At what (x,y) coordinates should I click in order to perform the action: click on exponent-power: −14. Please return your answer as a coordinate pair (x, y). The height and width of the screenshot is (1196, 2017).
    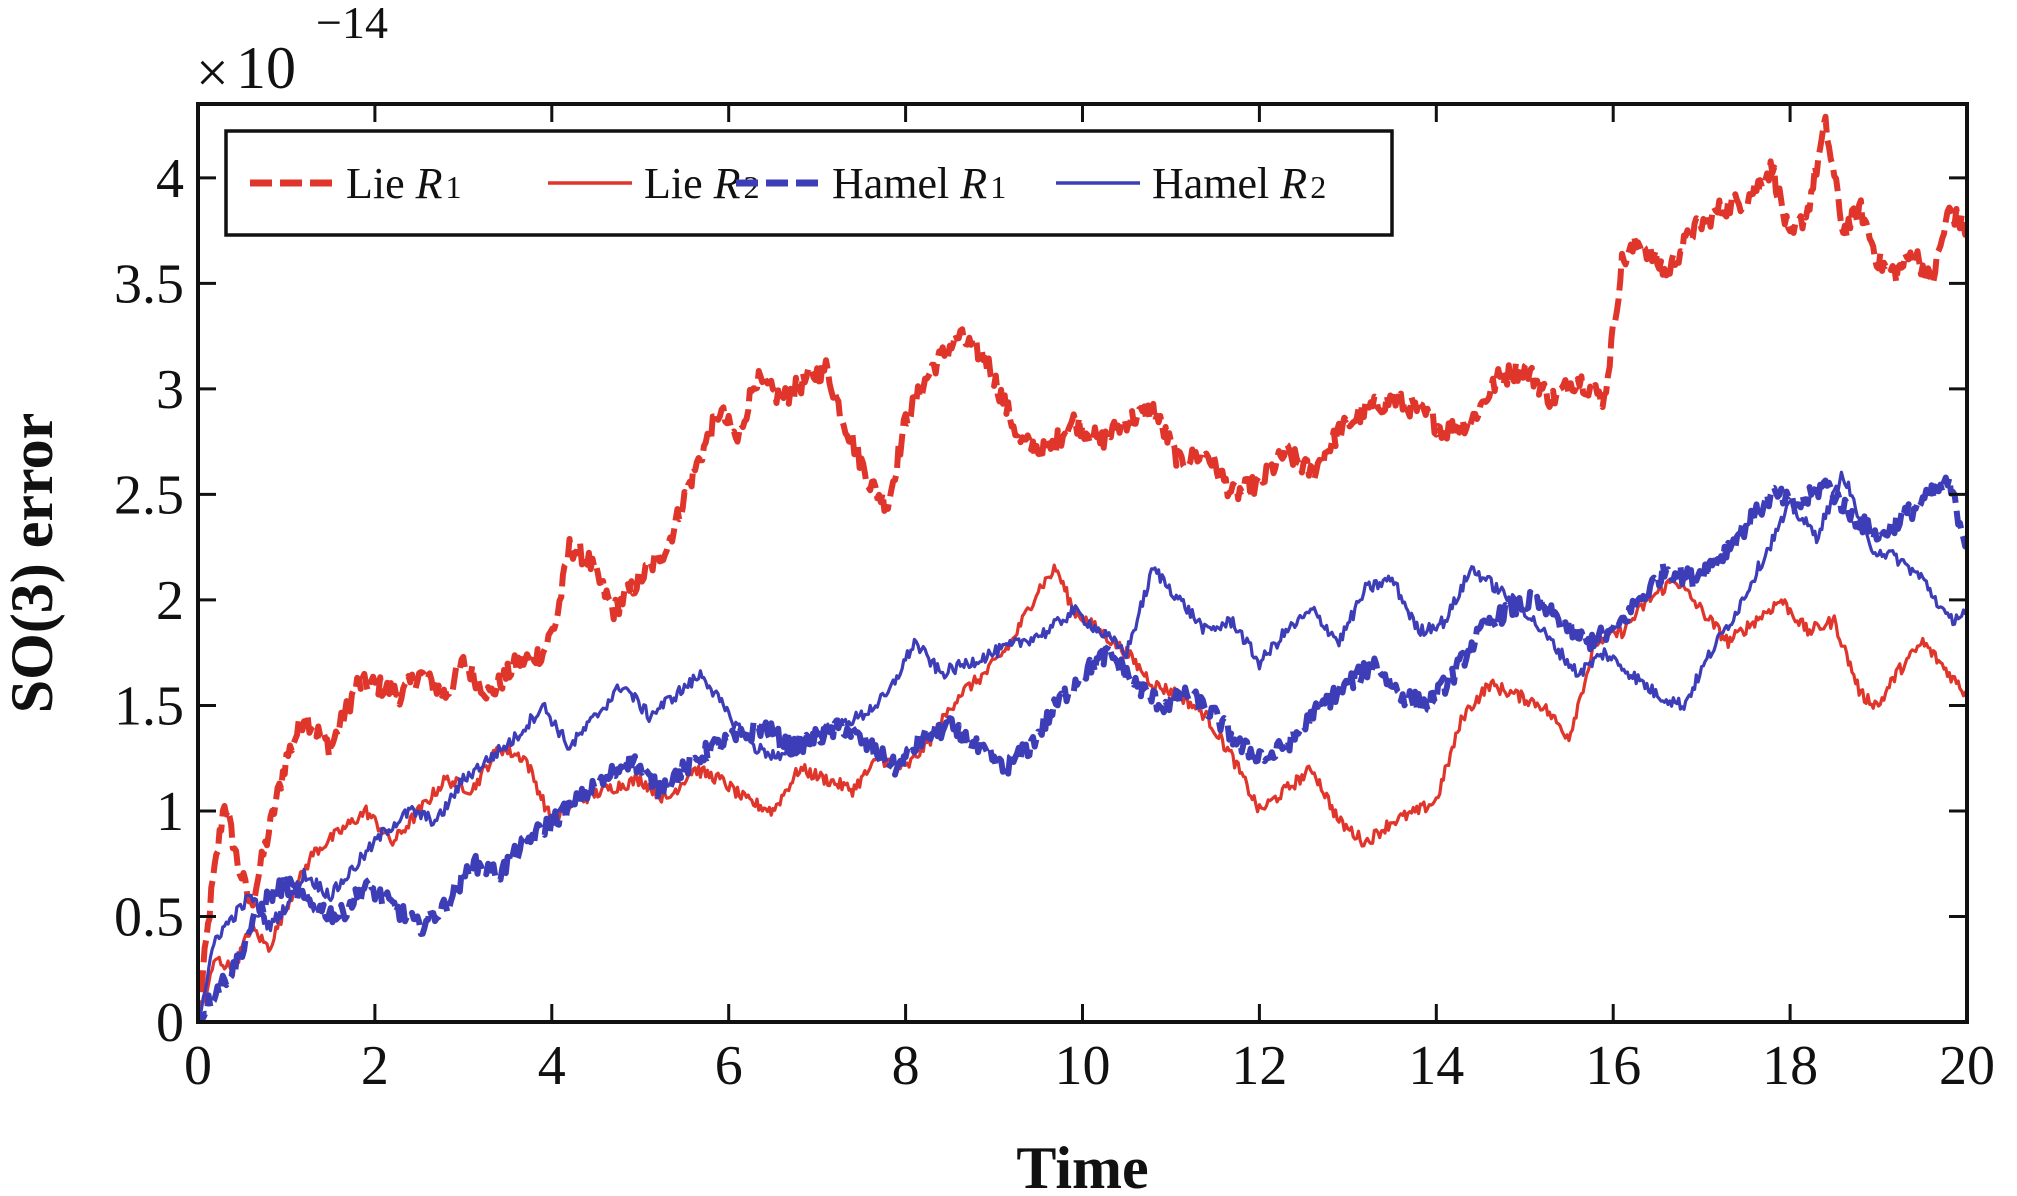
    Looking at the image, I should click on (352, 24).